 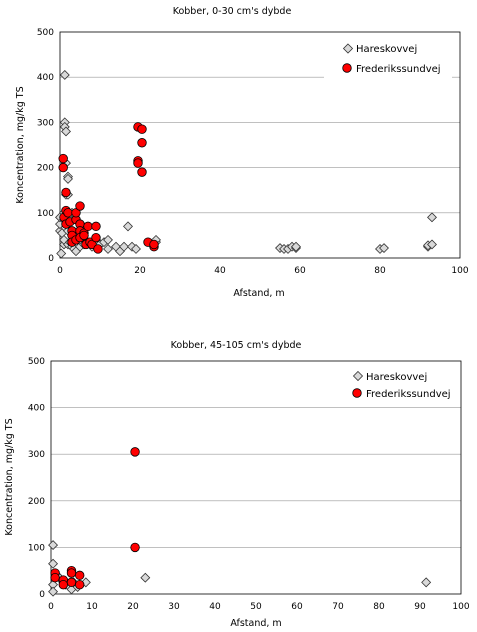 I want to click on x-tick-label: 90, so click(x=420, y=607).